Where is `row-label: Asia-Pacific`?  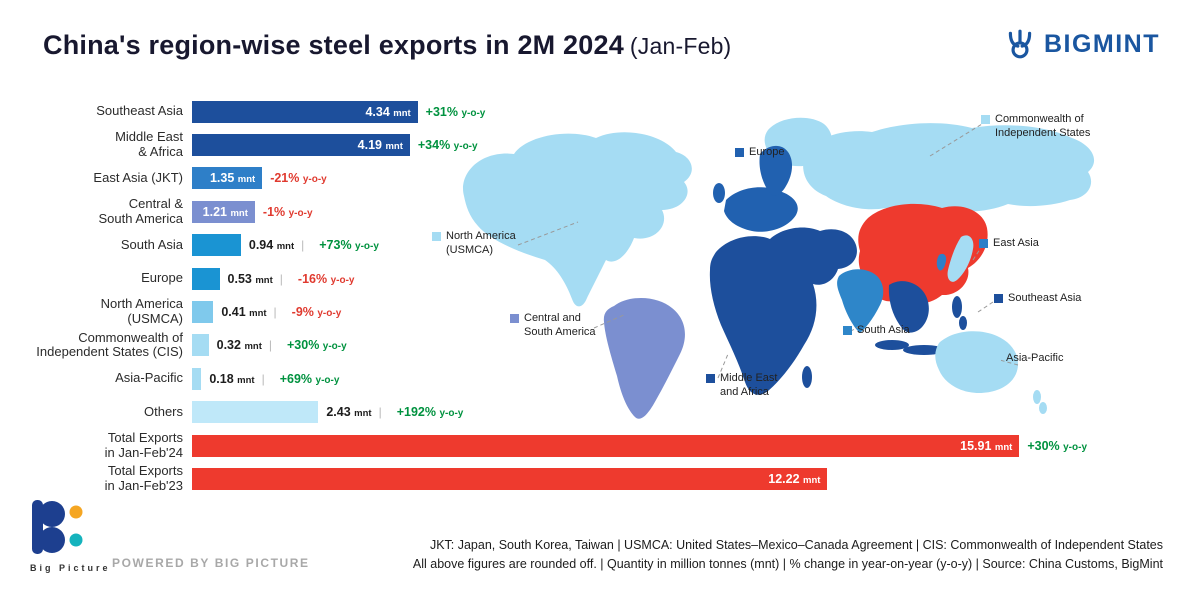
row-label: Asia-Pacific is located at coordinates (149, 378).